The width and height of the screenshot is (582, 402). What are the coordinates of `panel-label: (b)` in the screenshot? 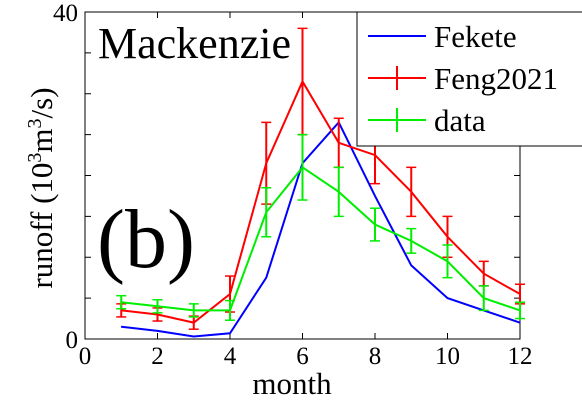 It's located at (146, 239).